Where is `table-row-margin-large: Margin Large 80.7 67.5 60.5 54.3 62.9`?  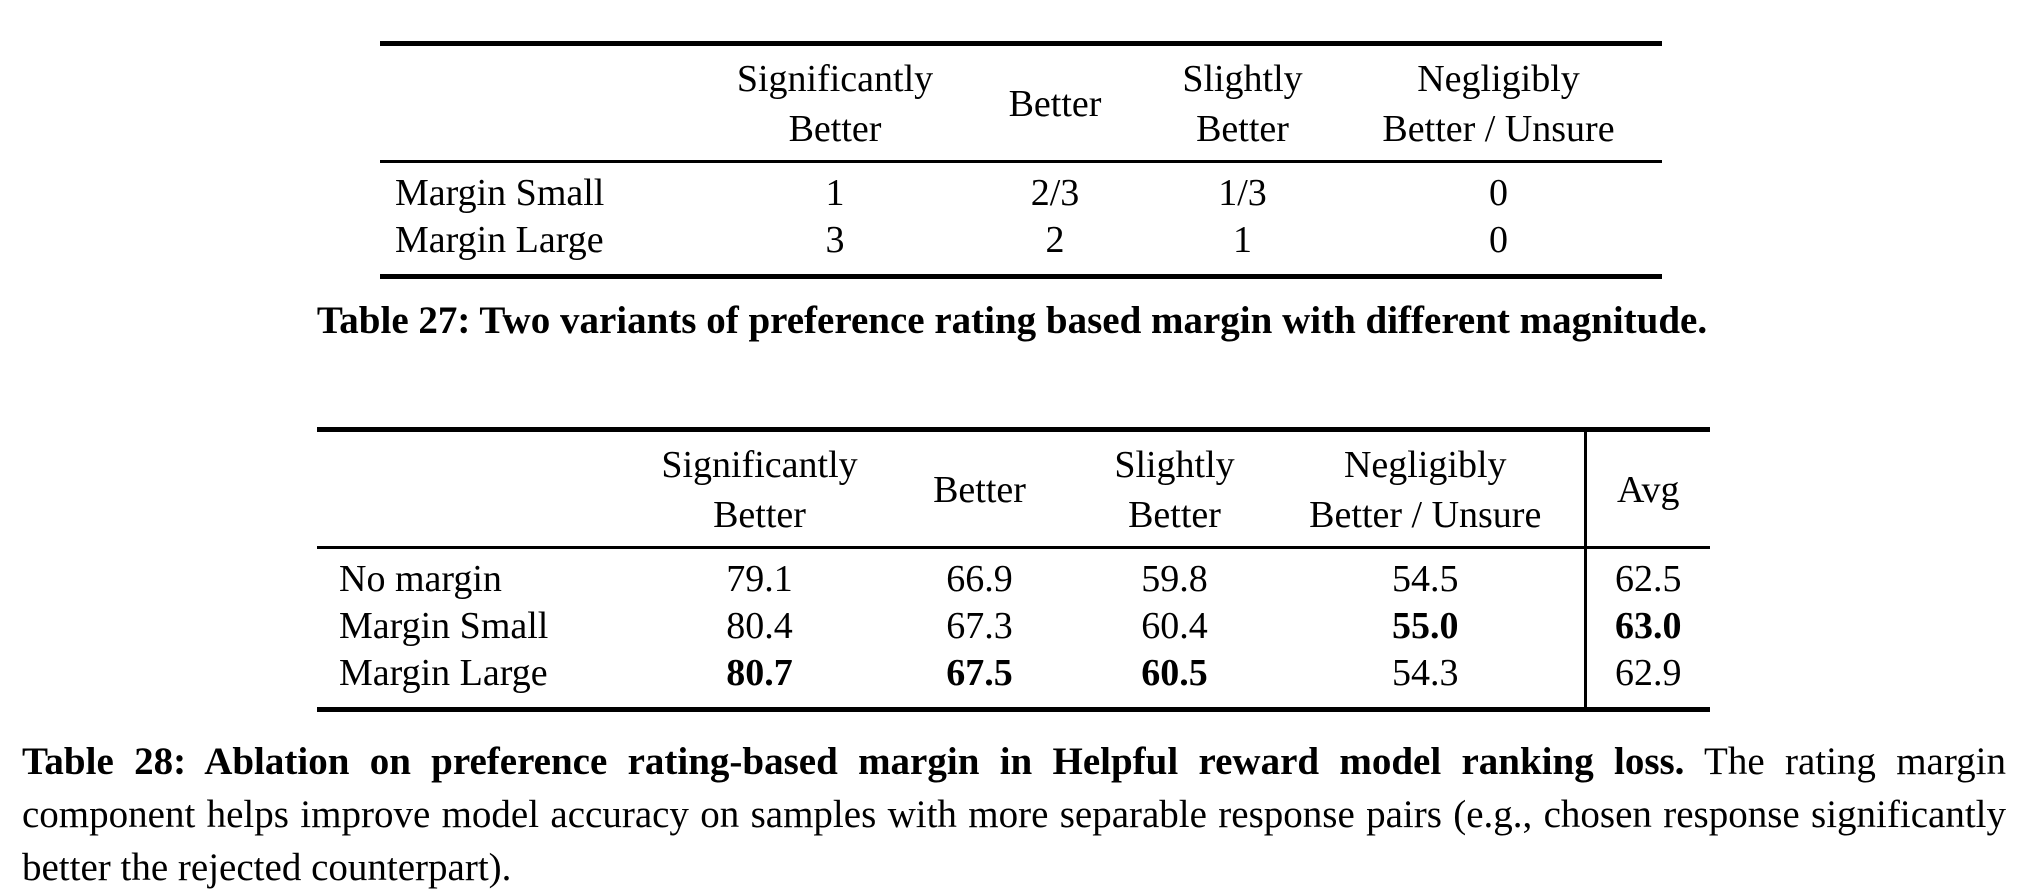
table-row-margin-large: Margin Large 80.7 67.5 60.5 54.3 62.9 is located at coordinates (1013, 680).